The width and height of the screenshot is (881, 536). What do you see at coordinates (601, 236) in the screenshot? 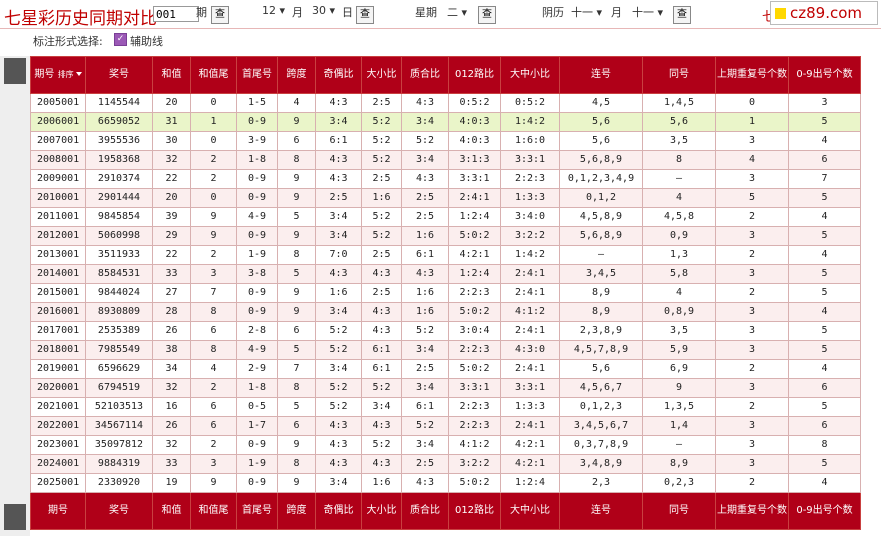
I see `table-cell: 5,6,8,9` at bounding box center [601, 236].